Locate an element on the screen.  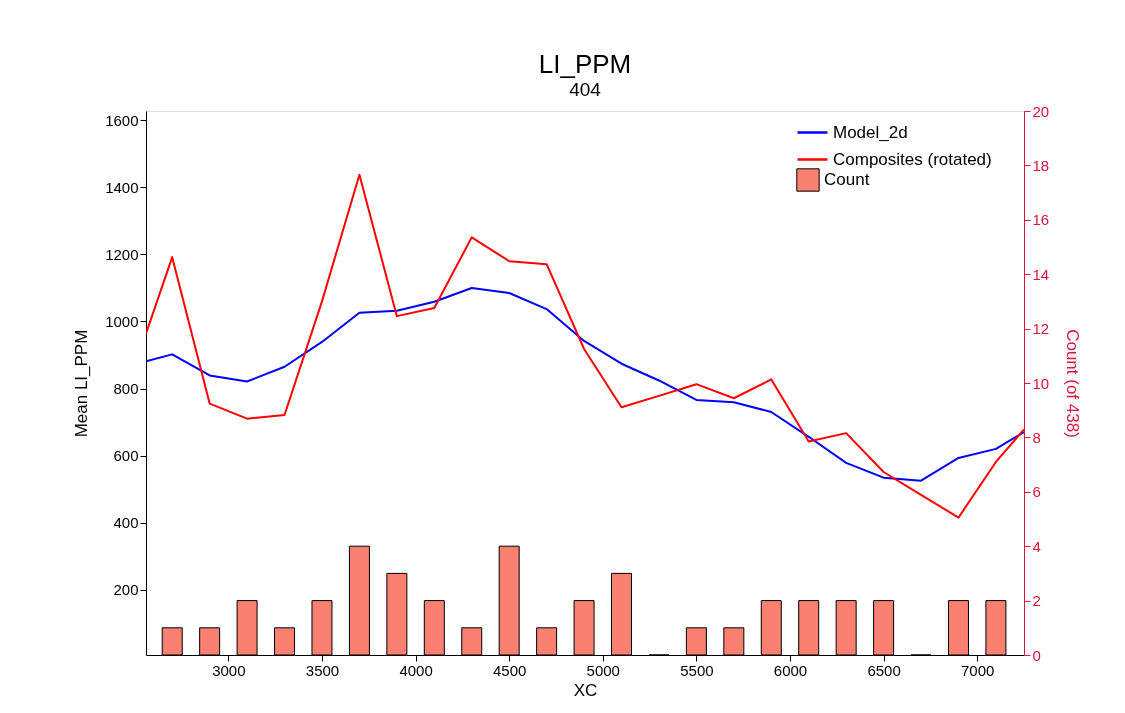
chart-title: LI_PPM is located at coordinates (585, 64).